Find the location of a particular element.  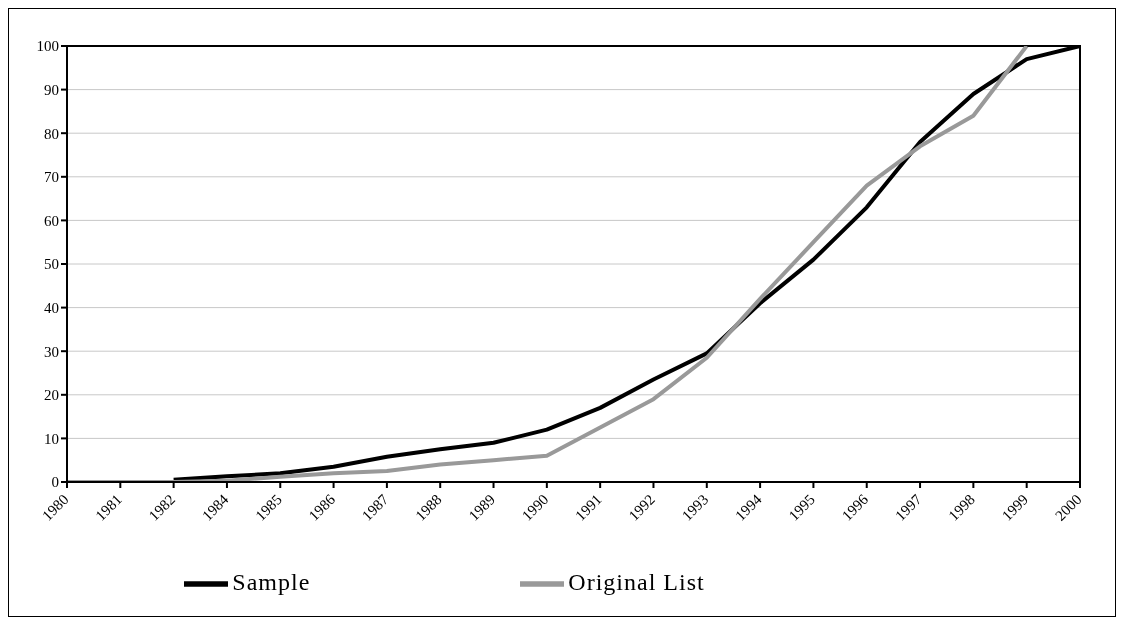

y-tick-label: 40 is located at coordinates (51, 307).